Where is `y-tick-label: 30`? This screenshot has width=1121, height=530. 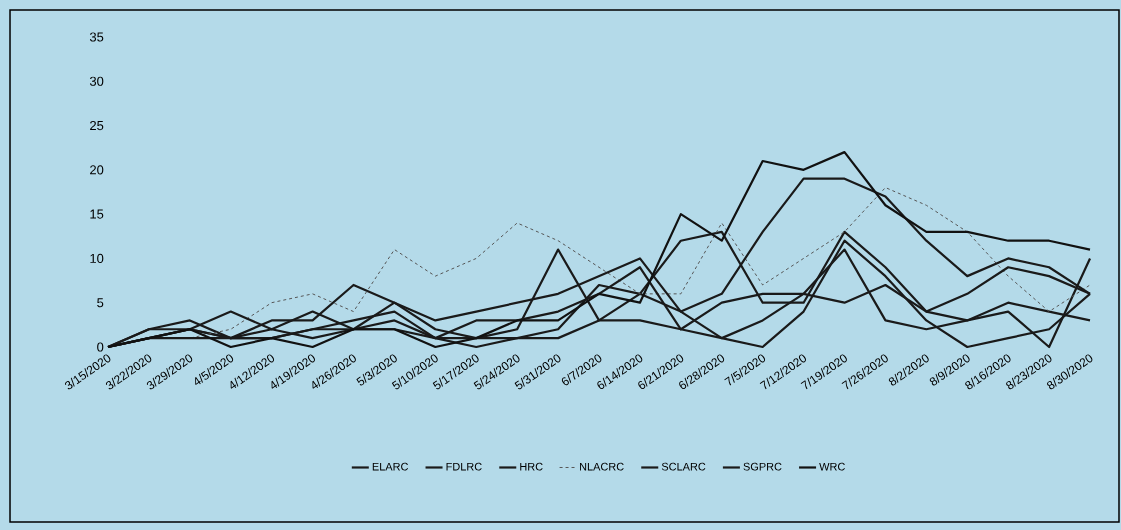
y-tick-label: 30 is located at coordinates (96, 81).